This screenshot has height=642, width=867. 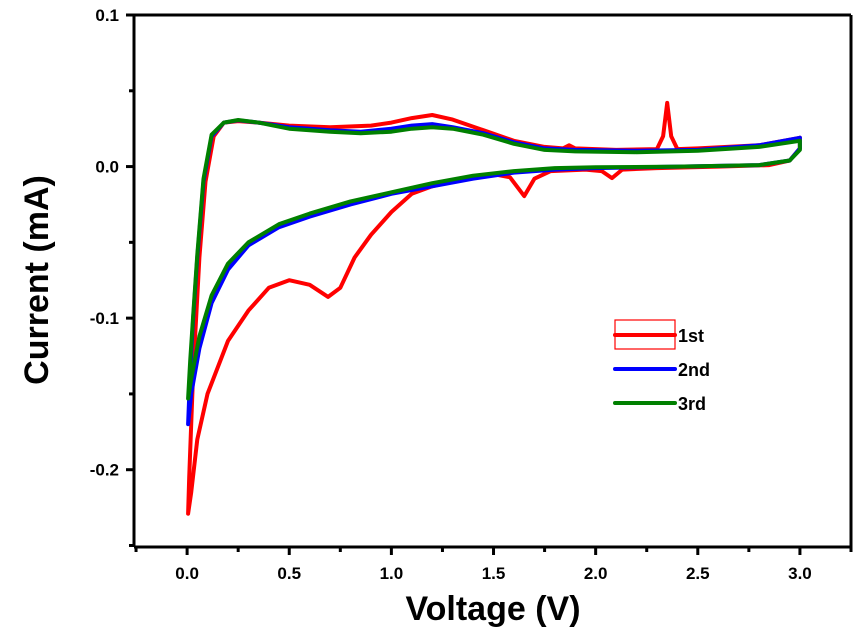 What do you see at coordinates (658, 334) in the screenshot?
I see `legend-entry-1st: 1st` at bounding box center [658, 334].